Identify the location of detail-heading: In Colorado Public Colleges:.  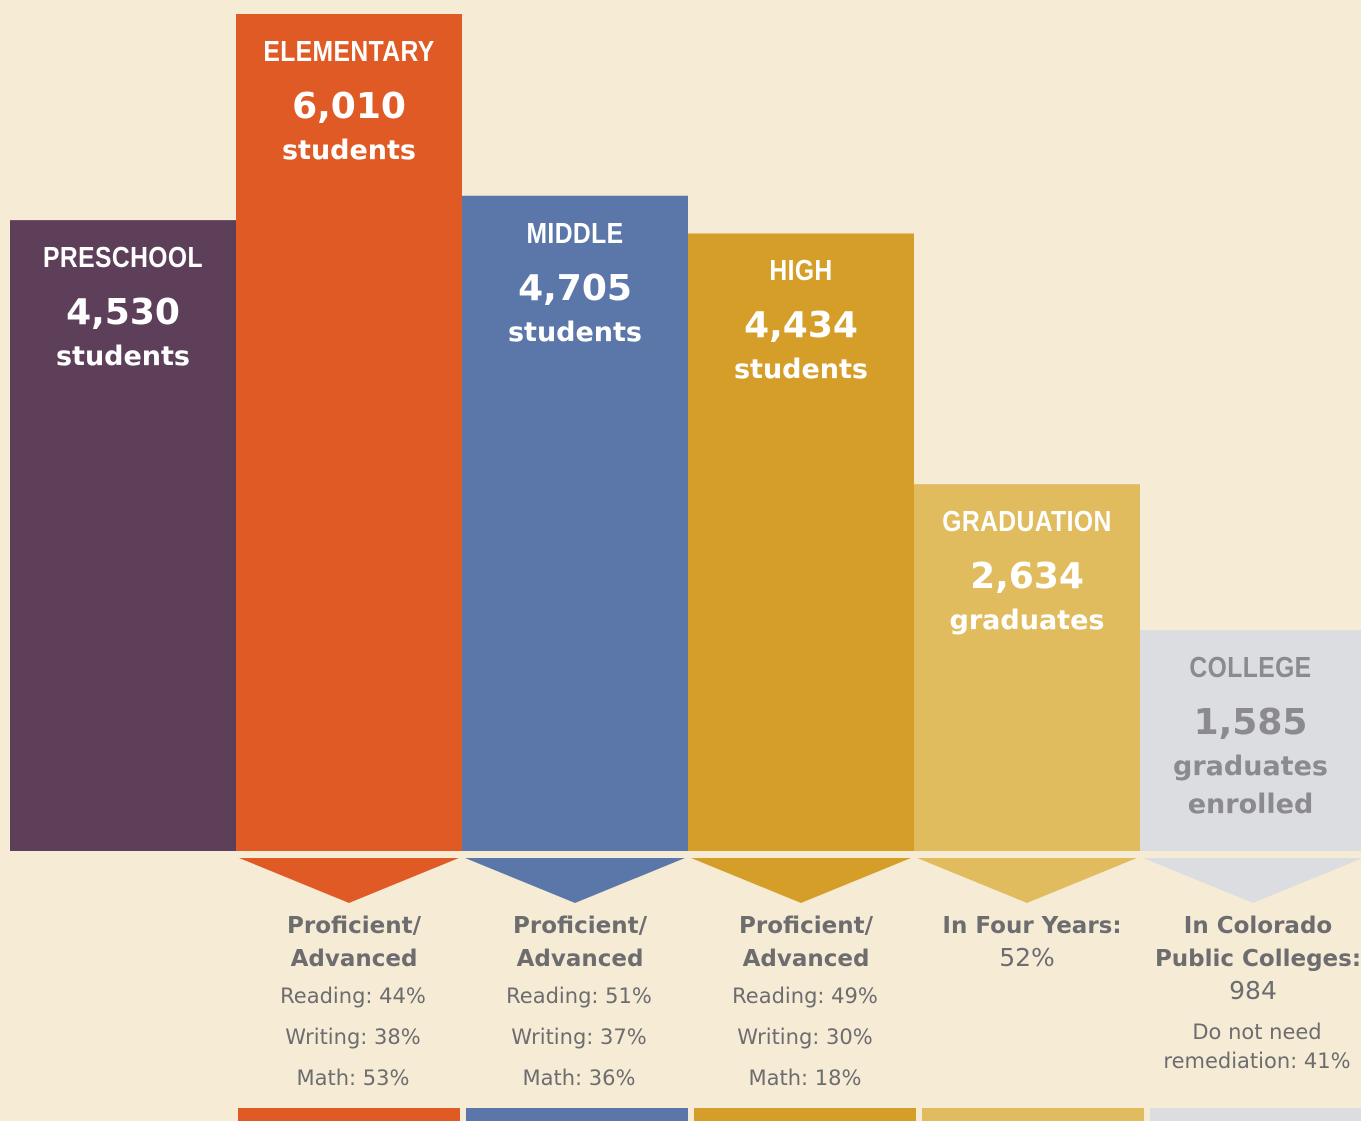
(1257, 942).